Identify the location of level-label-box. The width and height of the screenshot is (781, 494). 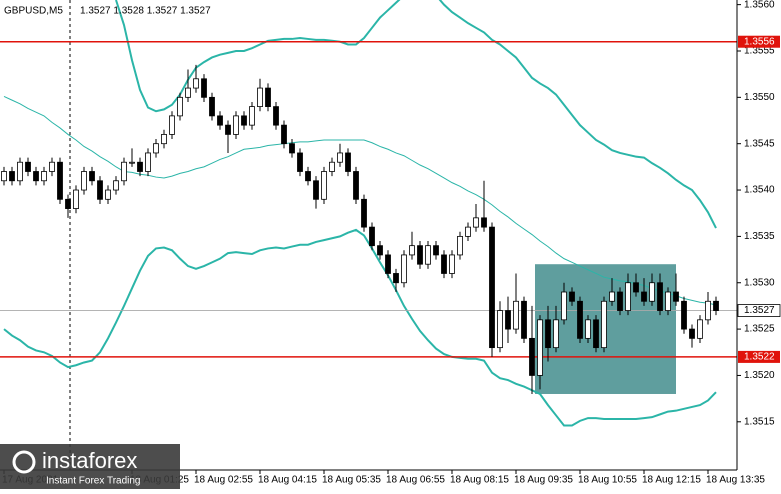
(759, 356).